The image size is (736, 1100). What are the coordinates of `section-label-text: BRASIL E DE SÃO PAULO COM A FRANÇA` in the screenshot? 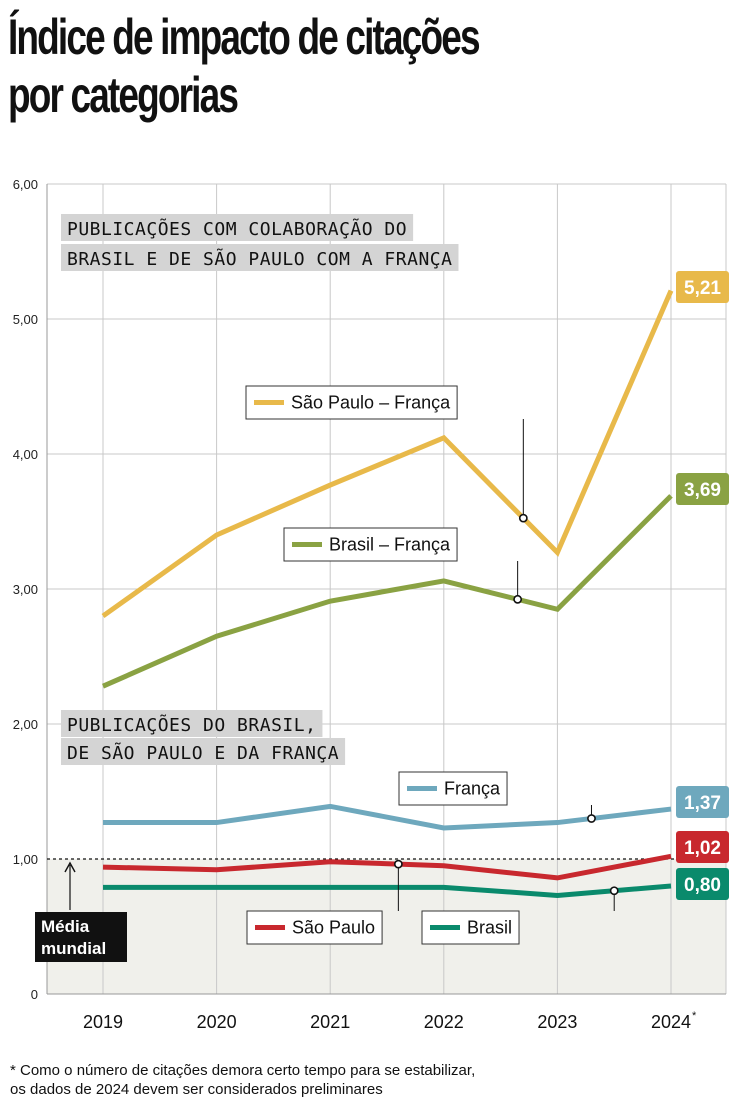 It's located at (259, 259).